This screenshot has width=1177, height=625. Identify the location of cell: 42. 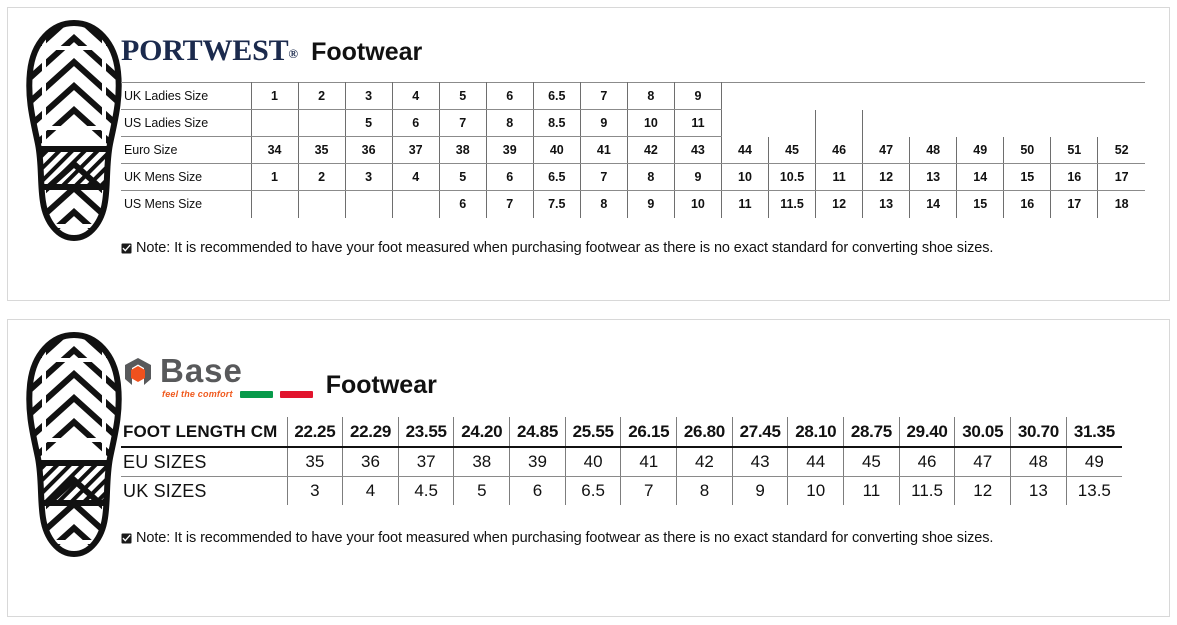
(704, 462).